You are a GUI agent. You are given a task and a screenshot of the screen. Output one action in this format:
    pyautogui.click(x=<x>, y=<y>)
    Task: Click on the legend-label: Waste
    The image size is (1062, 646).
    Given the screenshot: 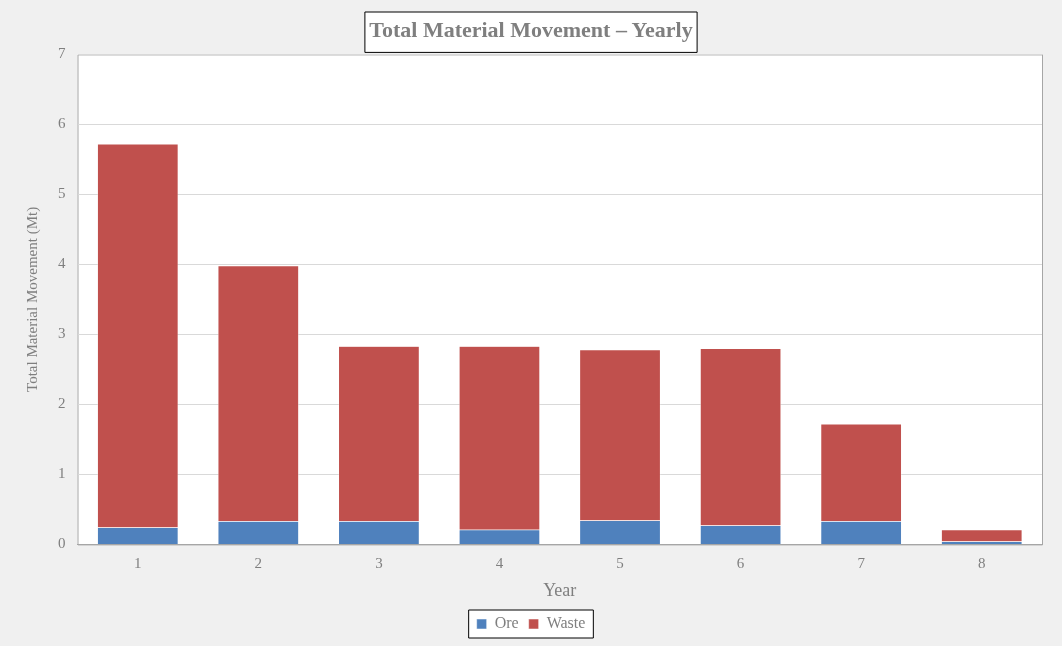 What is the action you would take?
    pyautogui.click(x=566, y=623)
    